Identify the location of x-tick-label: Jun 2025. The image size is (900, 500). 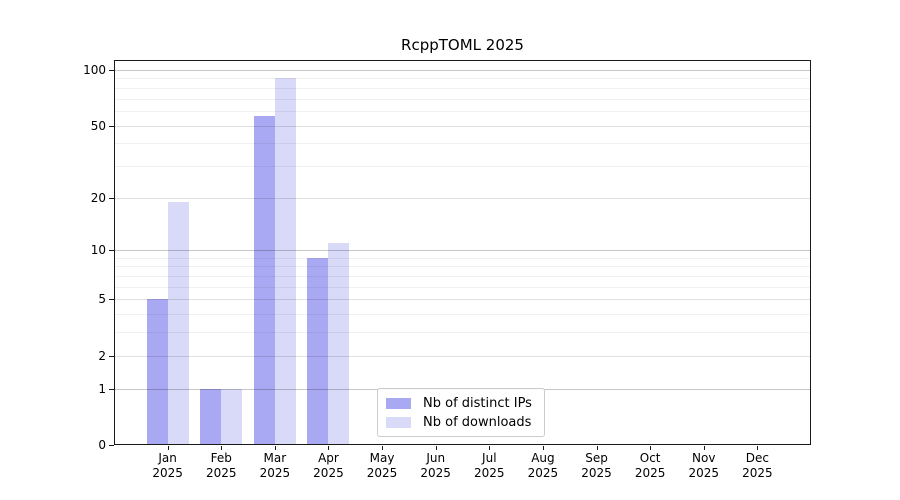
(436, 466).